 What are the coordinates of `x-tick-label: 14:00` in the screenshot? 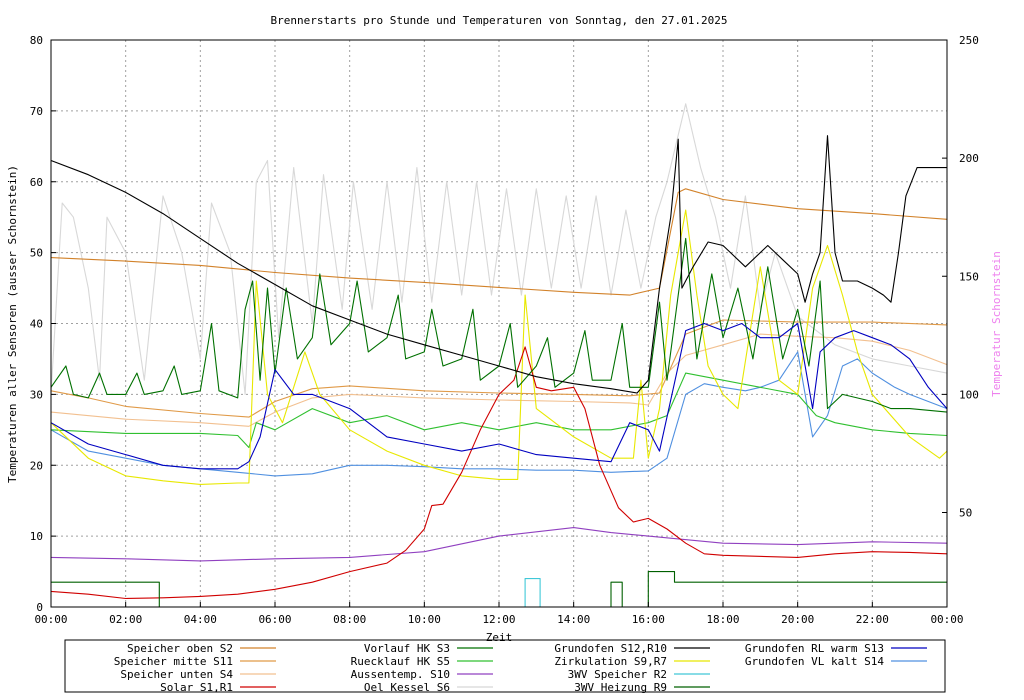 It's located at (573, 619).